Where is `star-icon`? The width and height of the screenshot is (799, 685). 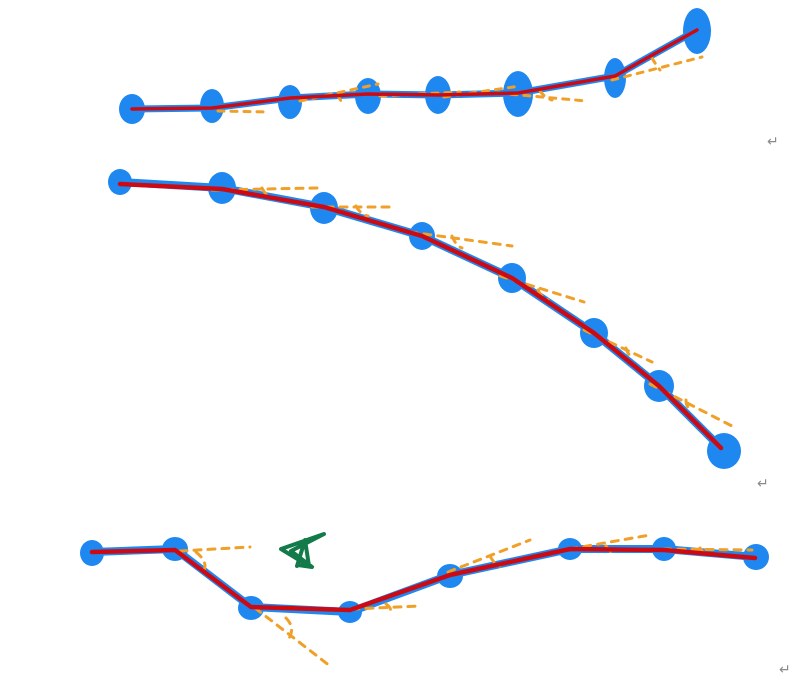
star-icon is located at coordinates (302, 550).